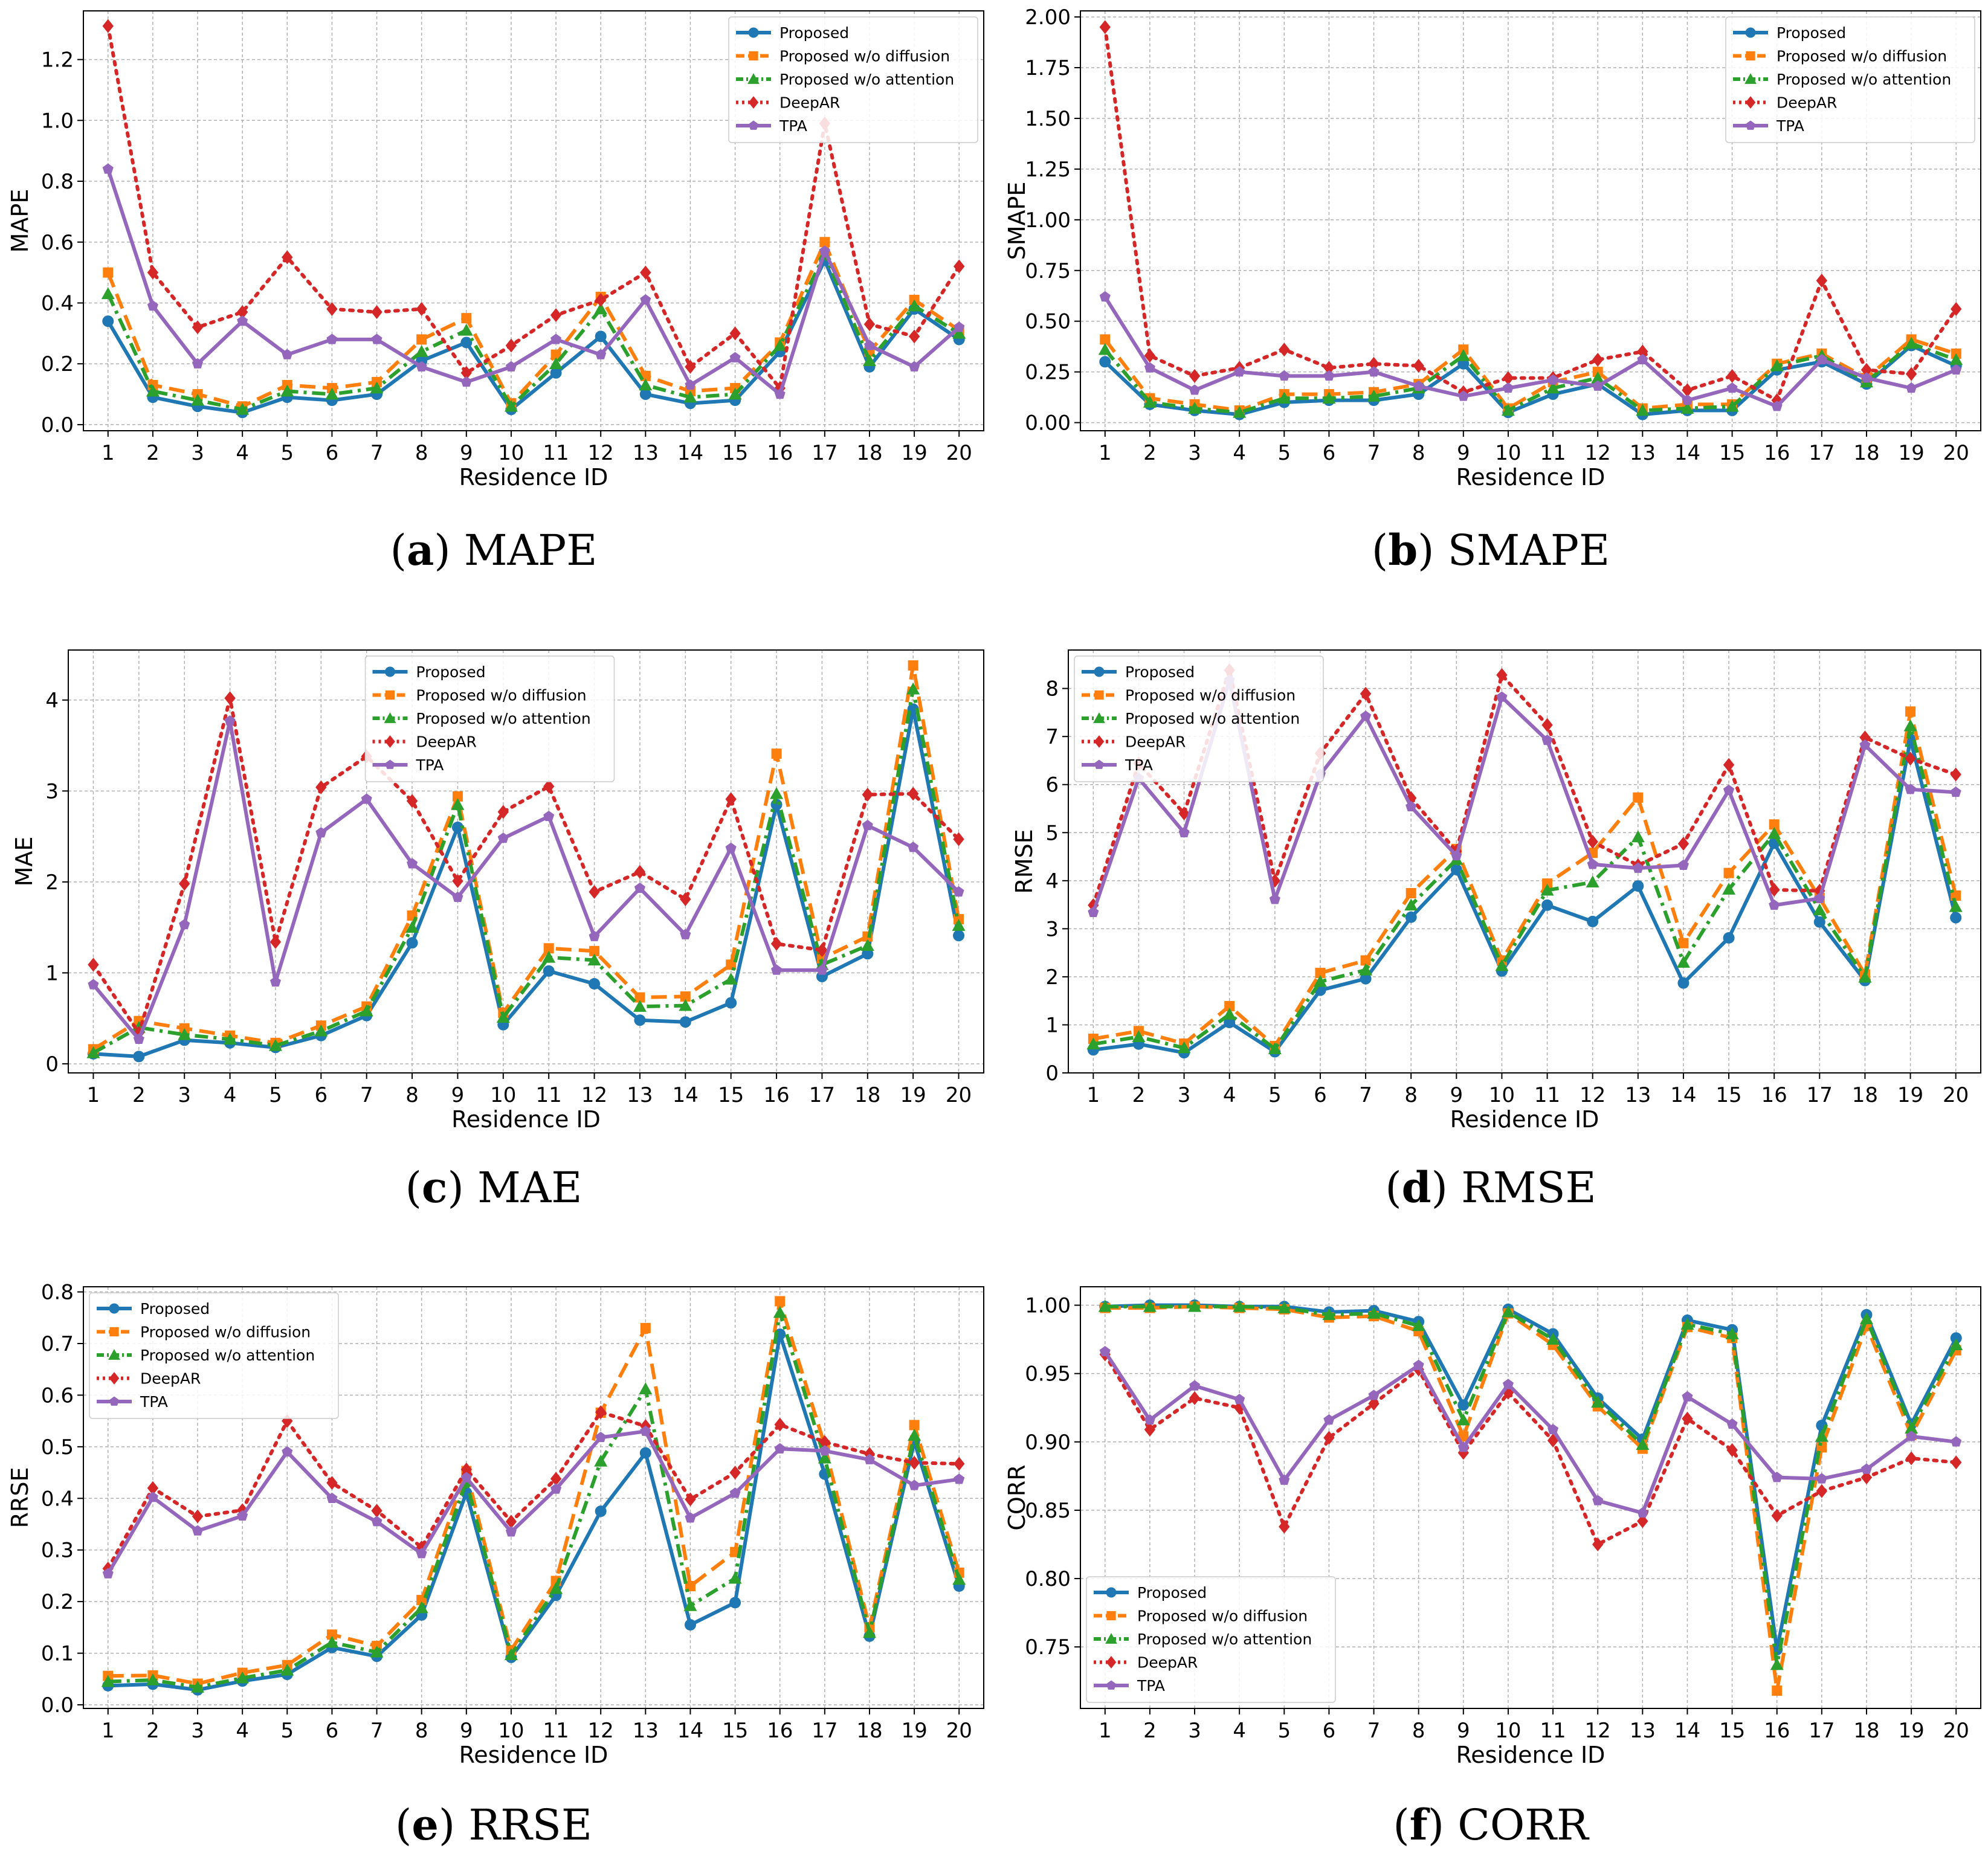 This screenshot has width=1988, height=1851. Describe the element at coordinates (1956, 453) in the screenshot. I see `x-tick-label: 20` at that location.